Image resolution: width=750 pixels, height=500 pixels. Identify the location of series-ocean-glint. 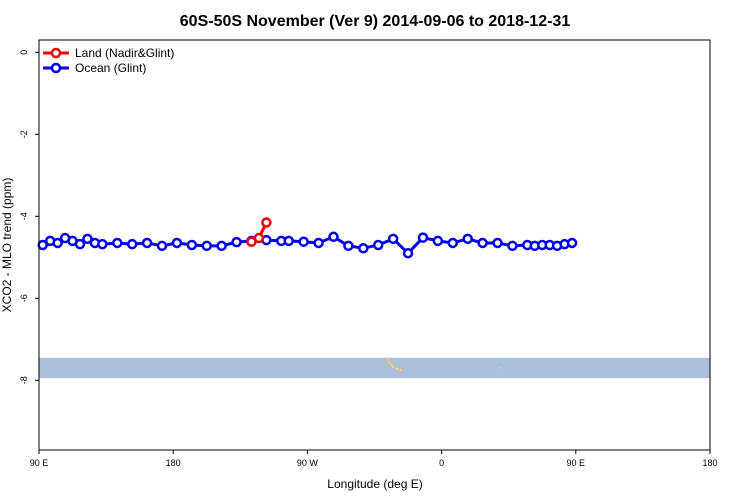
(307, 245).